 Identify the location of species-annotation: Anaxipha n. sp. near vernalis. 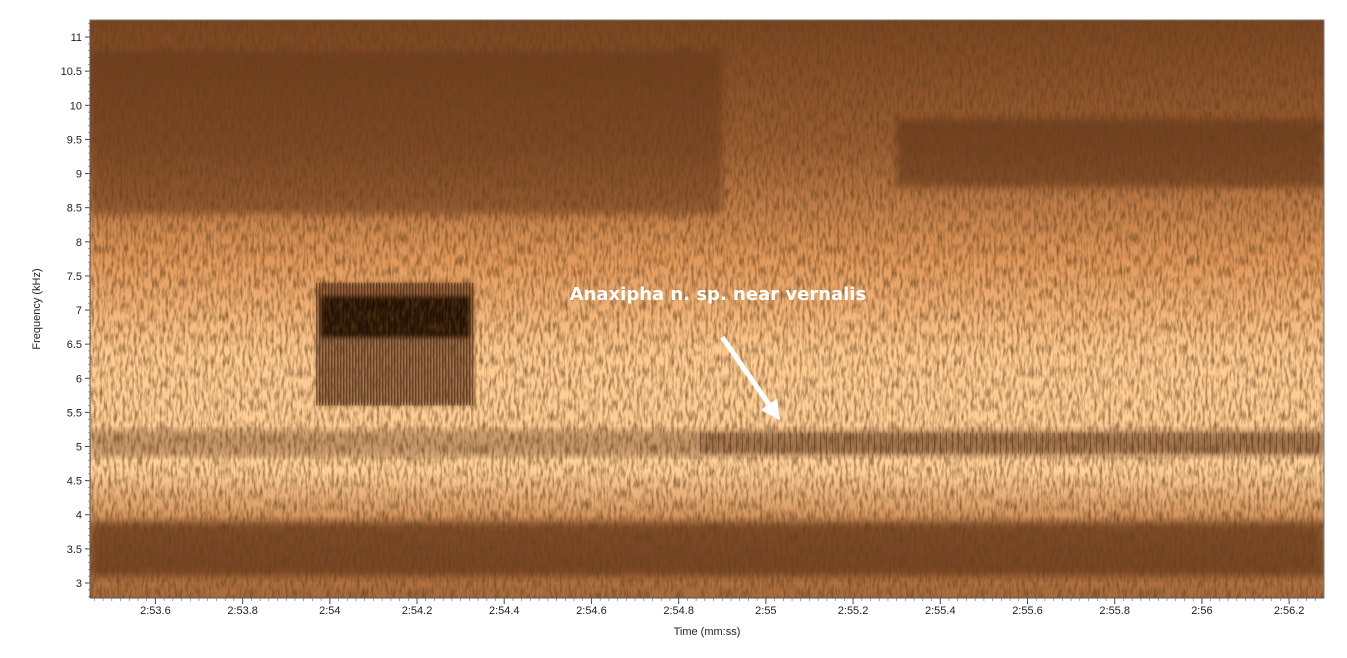
(718, 352).